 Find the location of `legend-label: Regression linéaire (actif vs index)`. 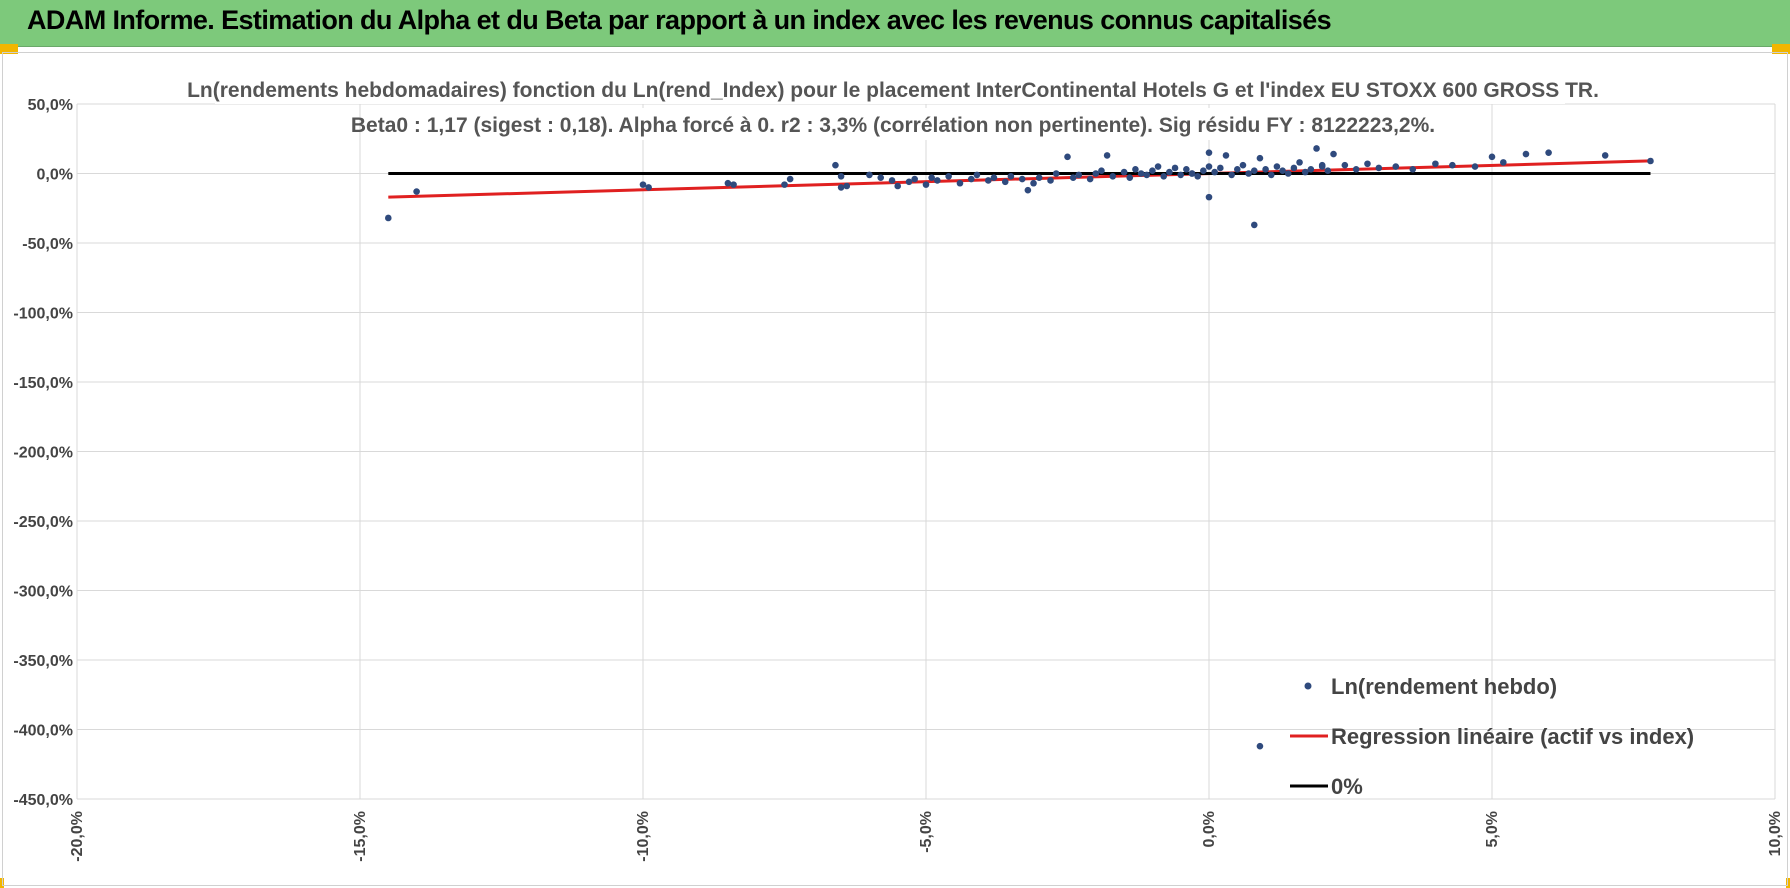

legend-label: Regression linéaire (actif vs index) is located at coordinates (1512, 736).